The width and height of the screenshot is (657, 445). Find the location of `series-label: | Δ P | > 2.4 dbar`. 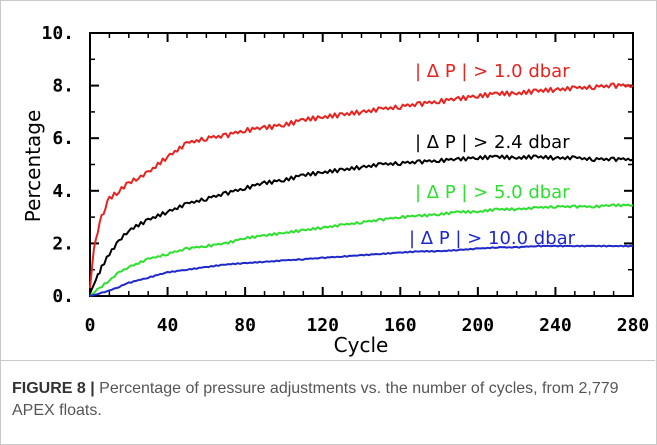

series-label: | Δ P | > 2.4 dbar is located at coordinates (492, 142).